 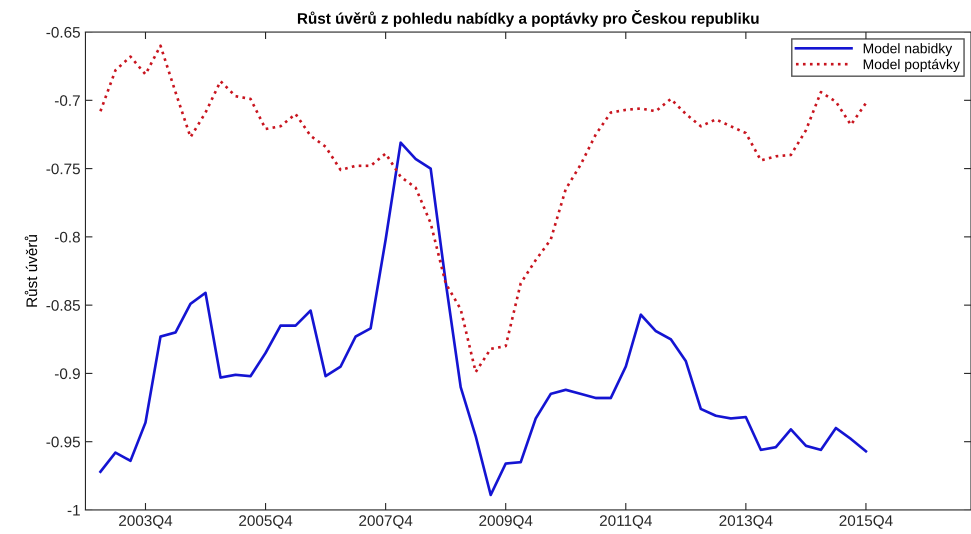 I want to click on y-tick-label: -0.9, so click(x=67, y=374).